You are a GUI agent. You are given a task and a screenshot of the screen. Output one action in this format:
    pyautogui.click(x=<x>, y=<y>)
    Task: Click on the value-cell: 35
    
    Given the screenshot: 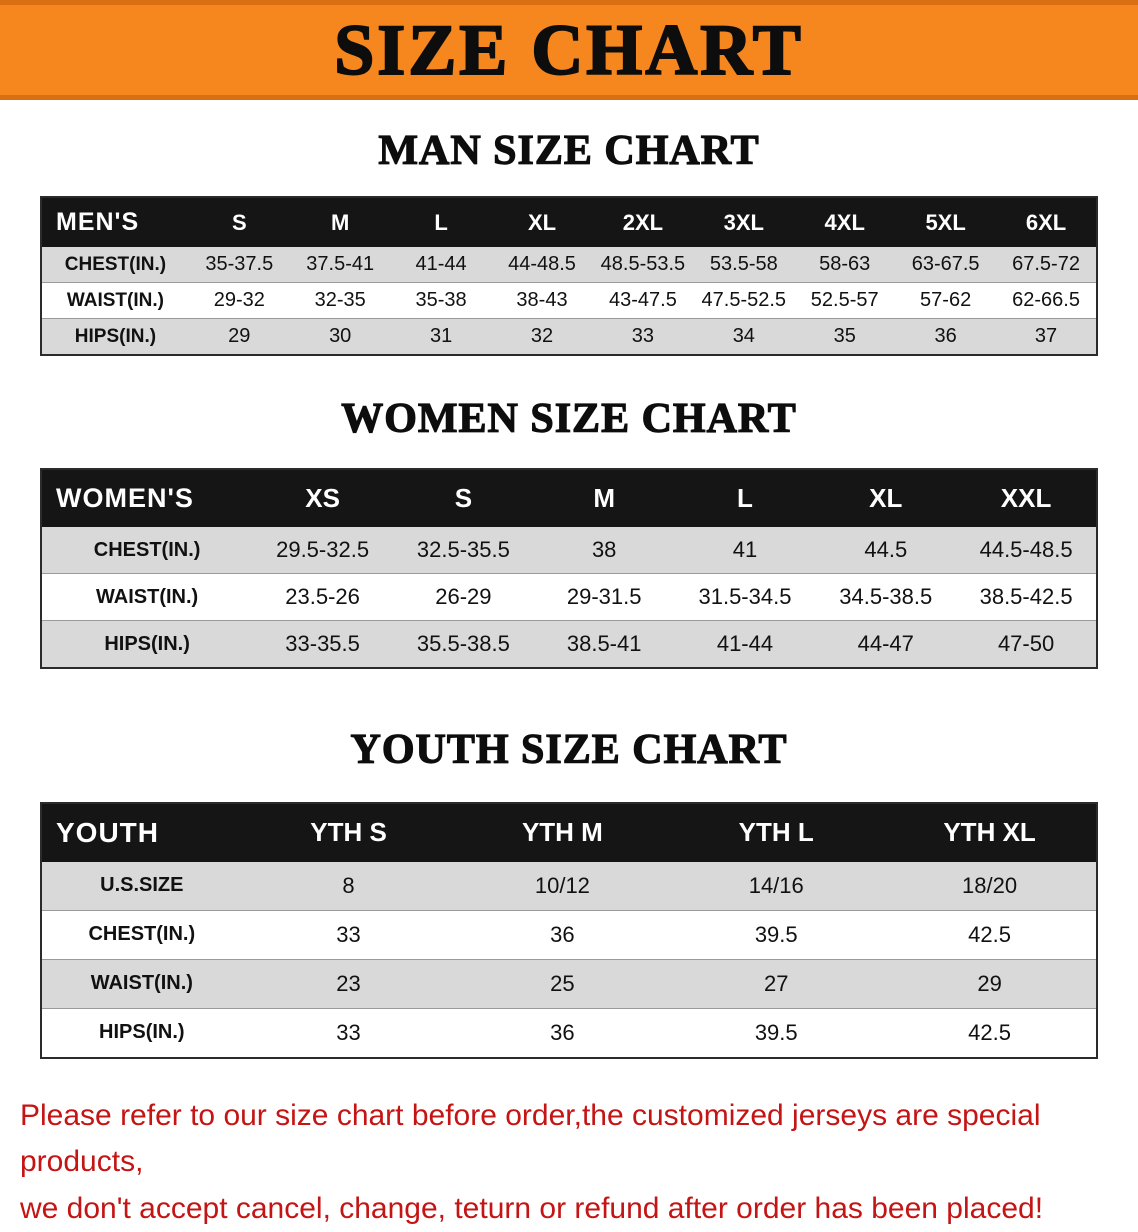 What is the action you would take?
    pyautogui.click(x=844, y=336)
    